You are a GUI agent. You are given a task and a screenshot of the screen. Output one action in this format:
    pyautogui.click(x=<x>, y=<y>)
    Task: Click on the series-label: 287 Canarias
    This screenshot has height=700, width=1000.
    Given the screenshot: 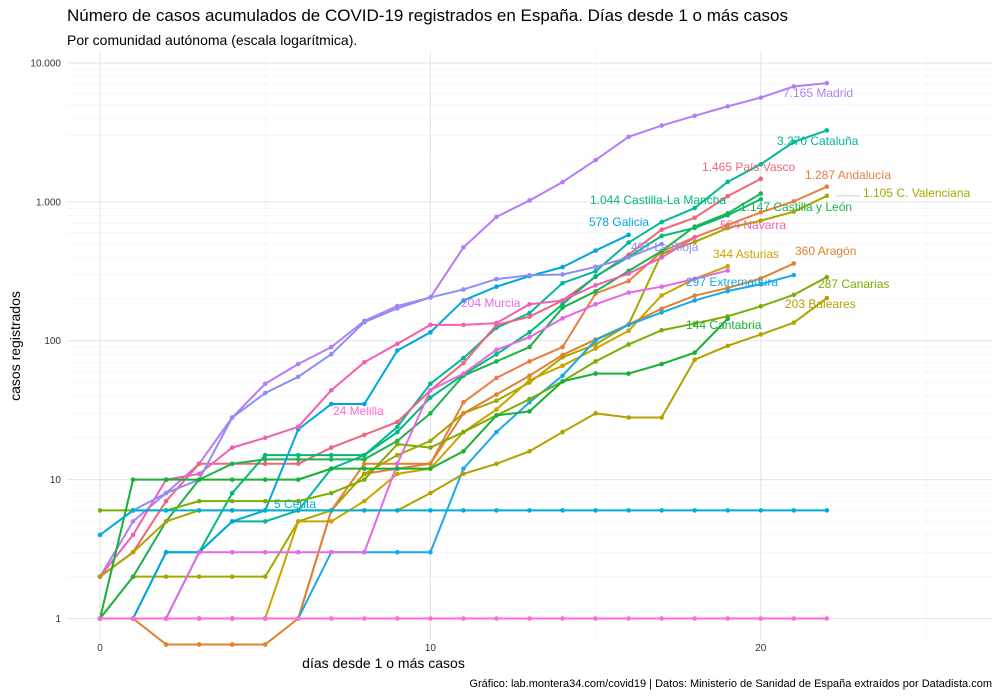 What is the action you would take?
    pyautogui.click(x=853, y=284)
    